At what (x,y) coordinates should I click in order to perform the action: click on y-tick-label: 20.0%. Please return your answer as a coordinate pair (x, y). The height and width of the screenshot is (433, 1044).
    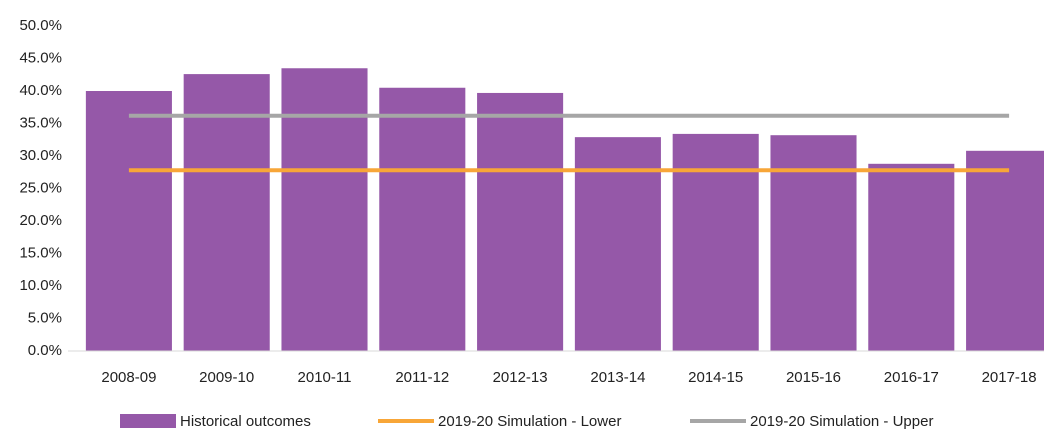
    Looking at the image, I should click on (40, 220).